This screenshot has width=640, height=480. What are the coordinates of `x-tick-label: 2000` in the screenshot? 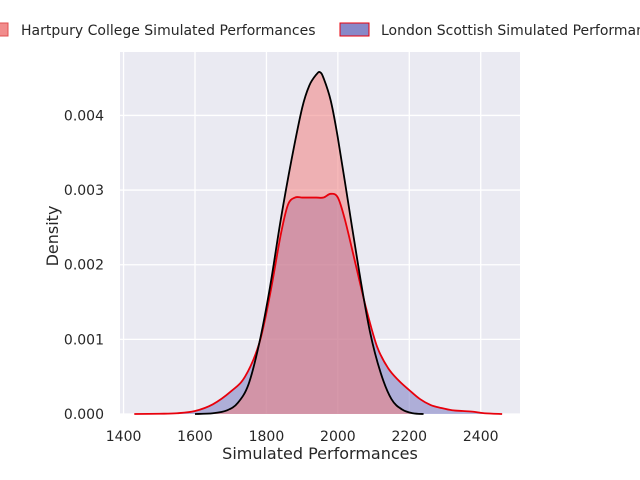 It's located at (338, 437).